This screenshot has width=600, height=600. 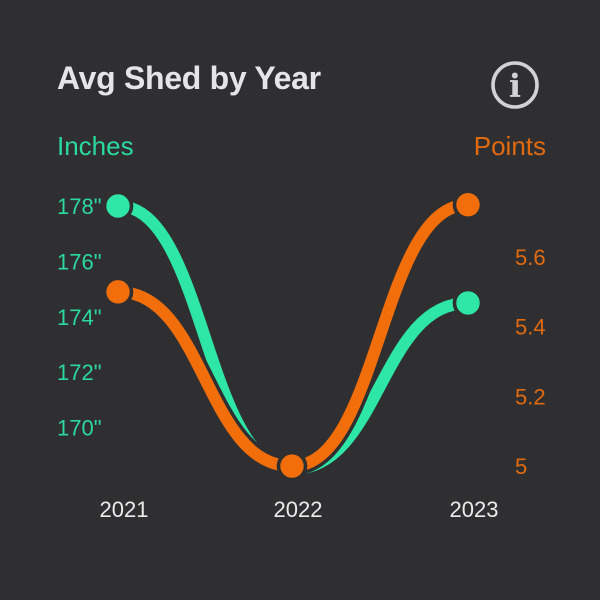 I want to click on y-axis-right-tick: 5, so click(x=521, y=466).